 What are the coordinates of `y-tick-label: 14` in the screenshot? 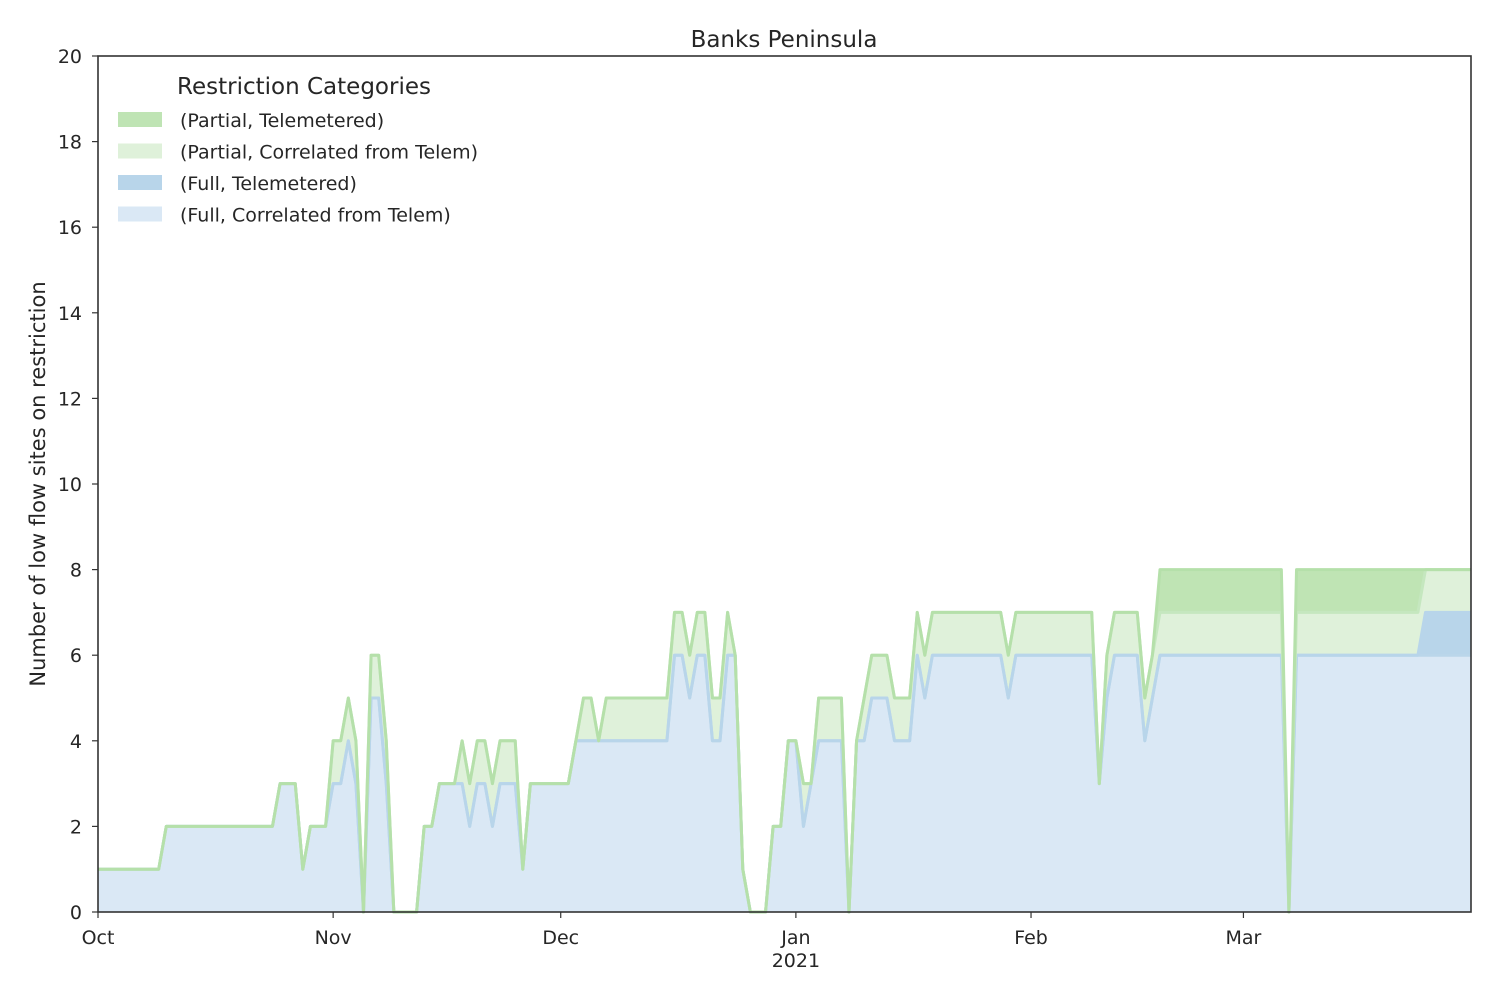 It's located at (70, 314).